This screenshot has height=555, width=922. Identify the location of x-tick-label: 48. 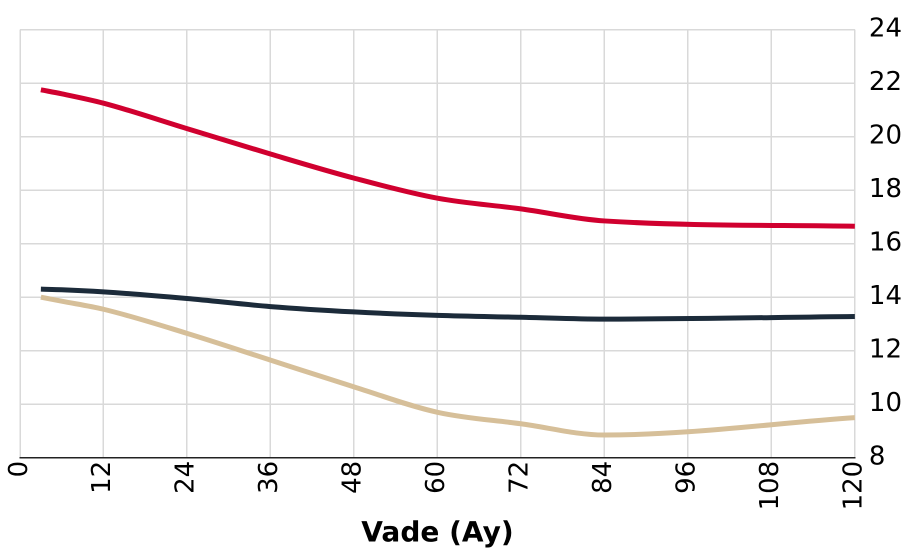
(353, 477).